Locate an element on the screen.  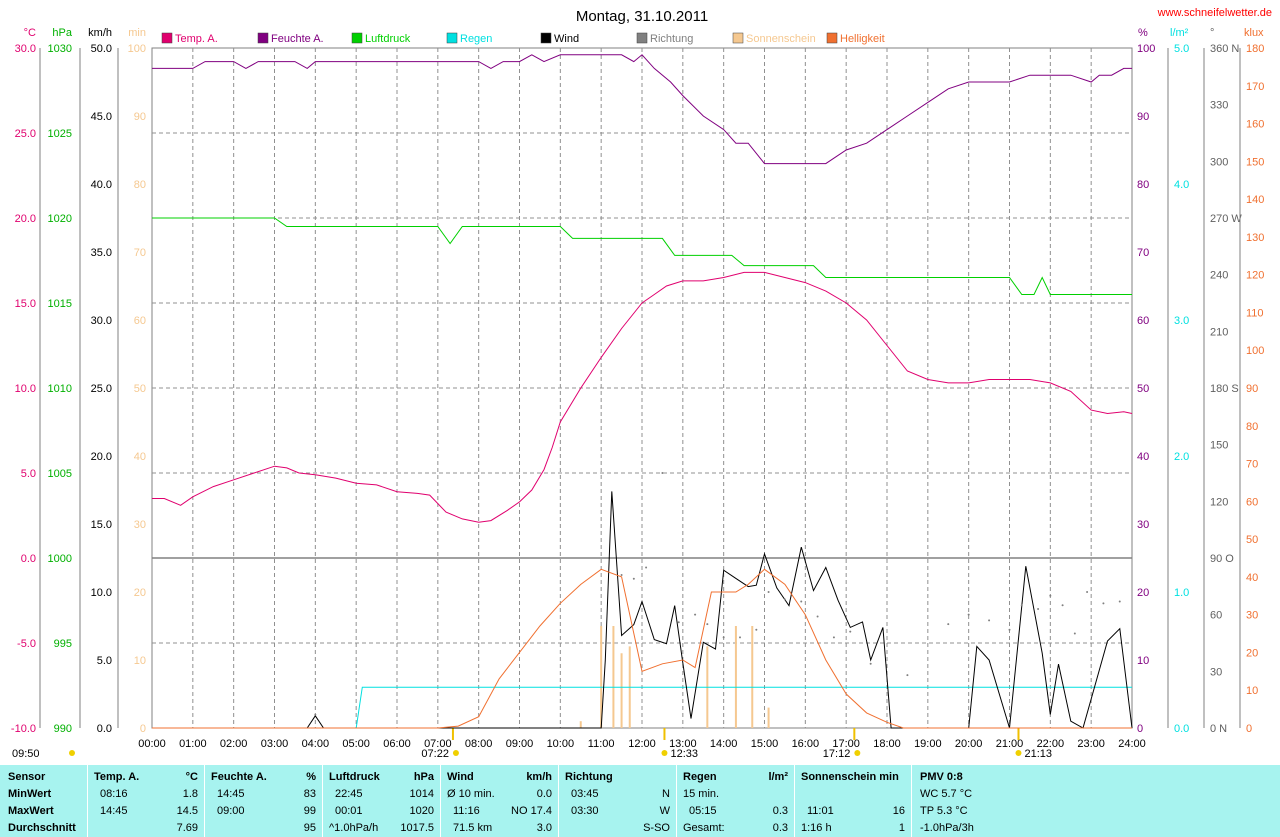
lux-tick-label: 60 is located at coordinates (1252, 502).